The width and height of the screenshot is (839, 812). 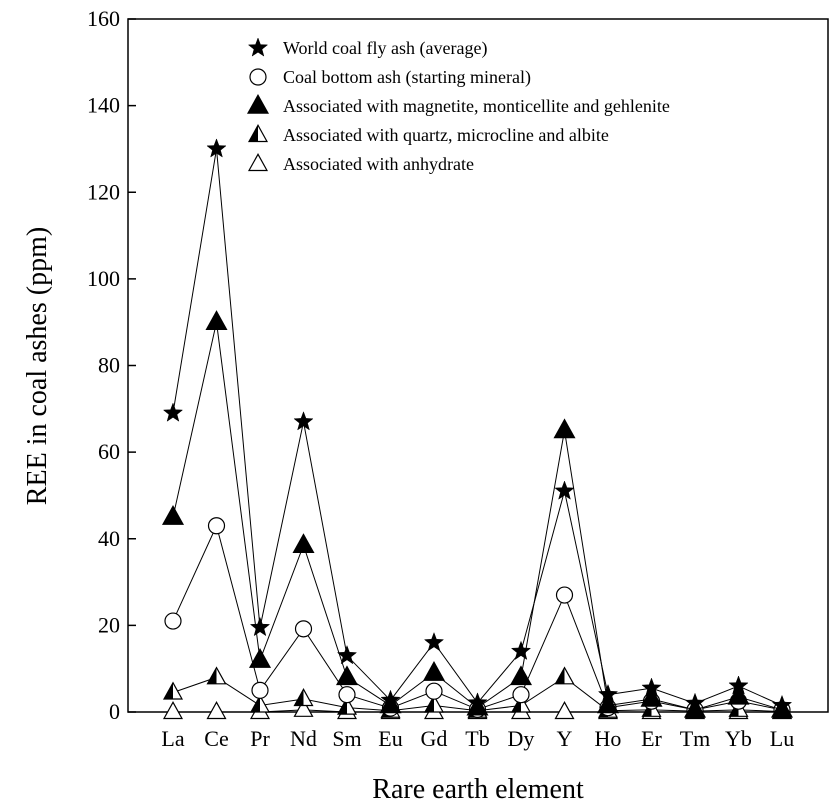 I want to click on x-tick-label: Sm, so click(x=346, y=738).